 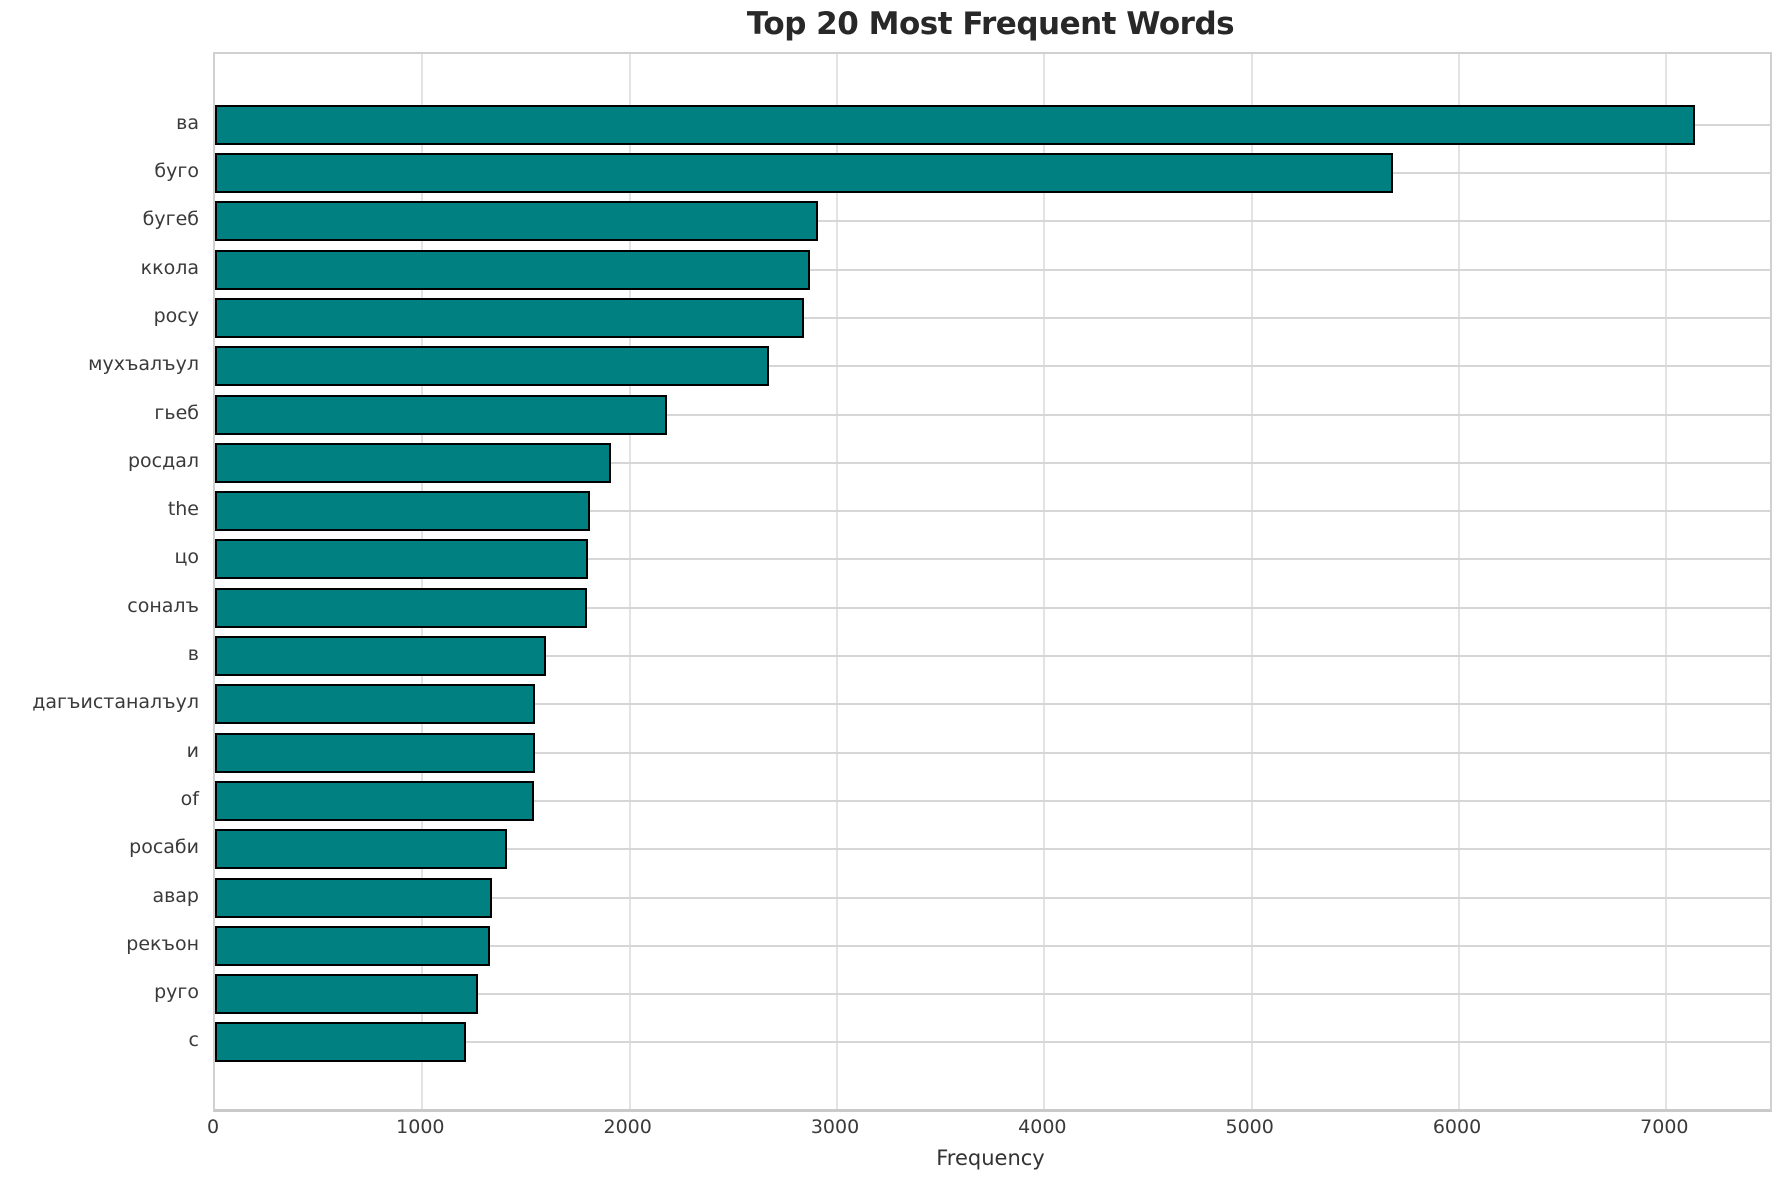 I want to click on bar-мухъалъул, so click(x=492, y=366).